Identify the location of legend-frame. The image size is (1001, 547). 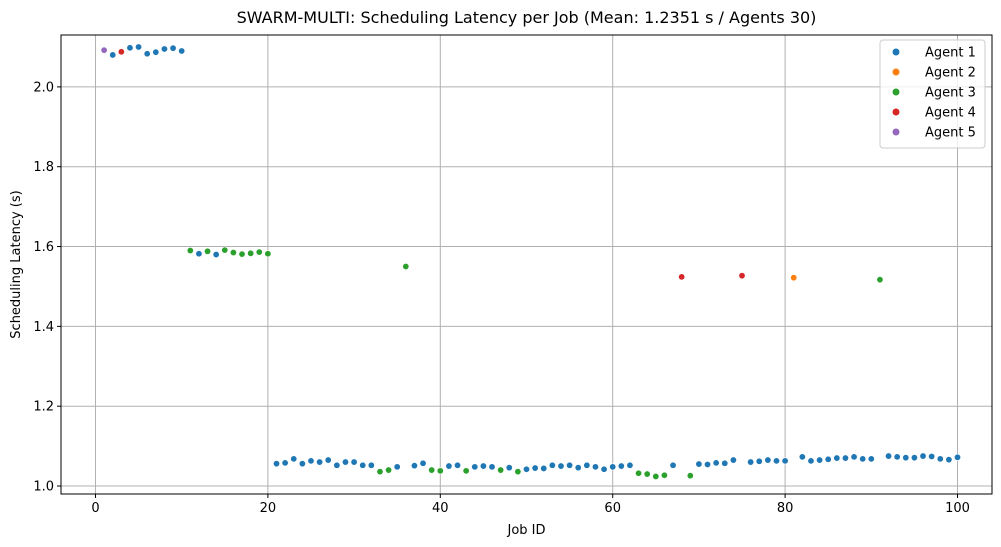
(932, 94).